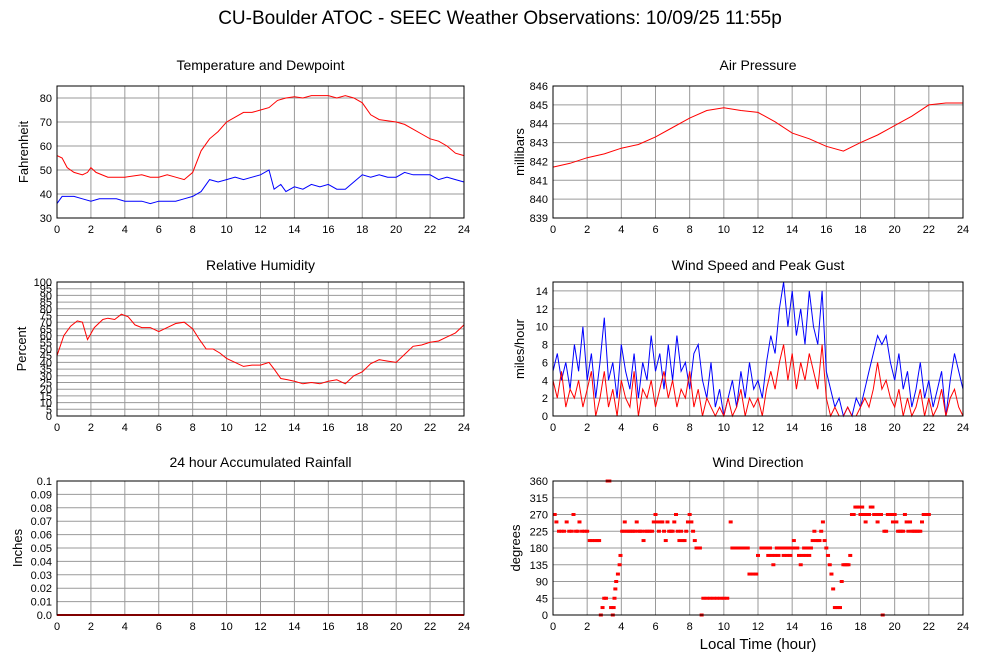  What do you see at coordinates (41, 536) in the screenshot?
I see `y-tick-label: 0.06` at bounding box center [41, 536].